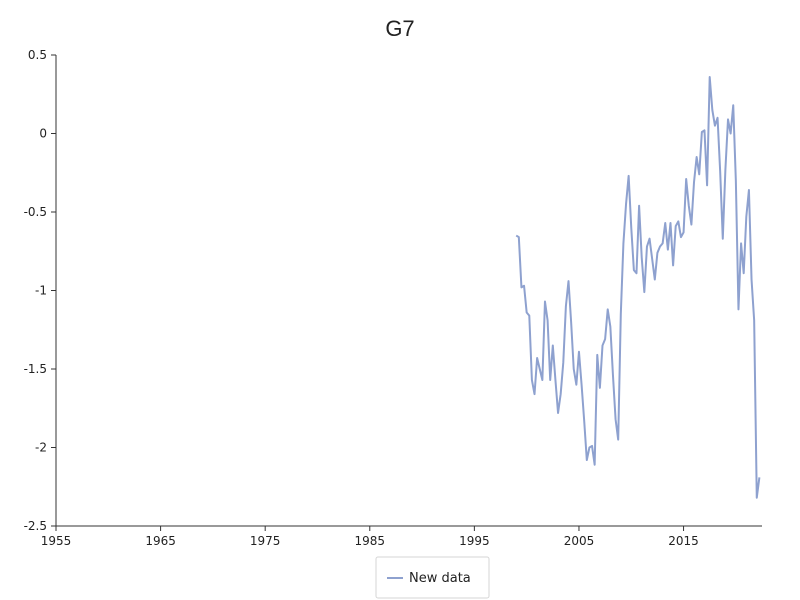 The width and height of the screenshot is (800, 600). I want to click on legend-box, so click(432, 577).